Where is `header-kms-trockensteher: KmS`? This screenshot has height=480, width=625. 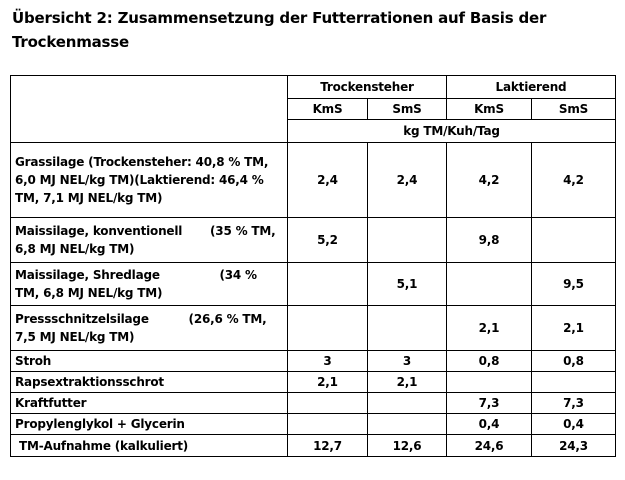 header-kms-trockensteher: KmS is located at coordinates (327, 109).